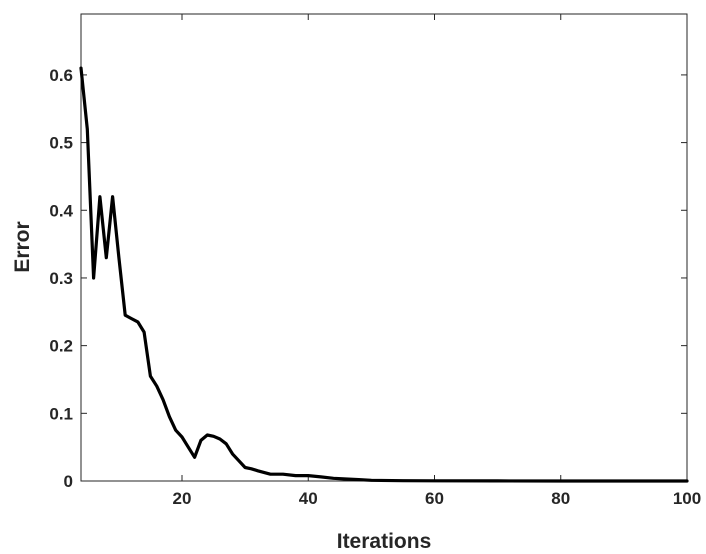 This screenshot has width=706, height=554. What do you see at coordinates (560, 498) in the screenshot?
I see `x-tick-label: 80` at bounding box center [560, 498].